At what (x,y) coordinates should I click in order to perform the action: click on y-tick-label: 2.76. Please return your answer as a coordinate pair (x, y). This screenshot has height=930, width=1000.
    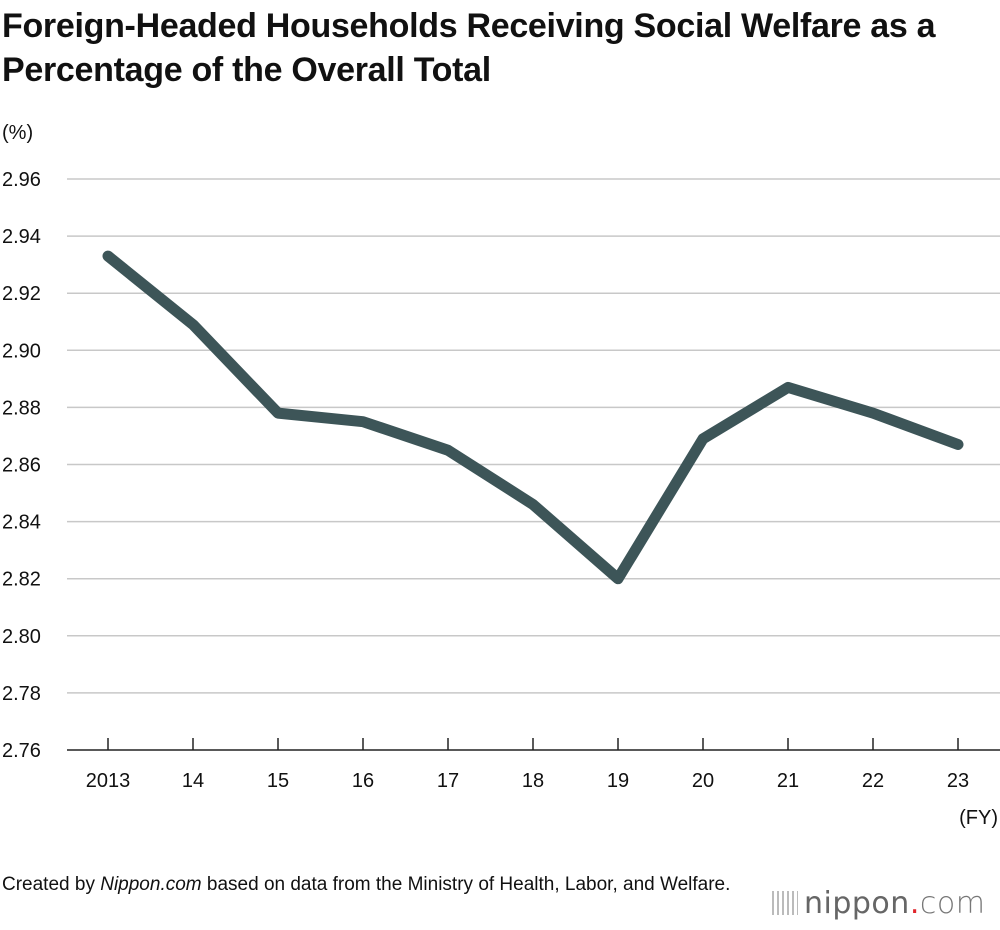
    Looking at the image, I should click on (21, 751).